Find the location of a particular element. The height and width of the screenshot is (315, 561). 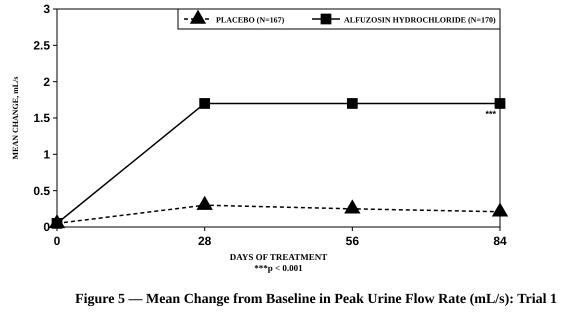

text: Figure 5 — Mean Change from Baseline in Peak Urine Flow Rate (mL/s): Trial 1 is located at coordinates (316, 299).